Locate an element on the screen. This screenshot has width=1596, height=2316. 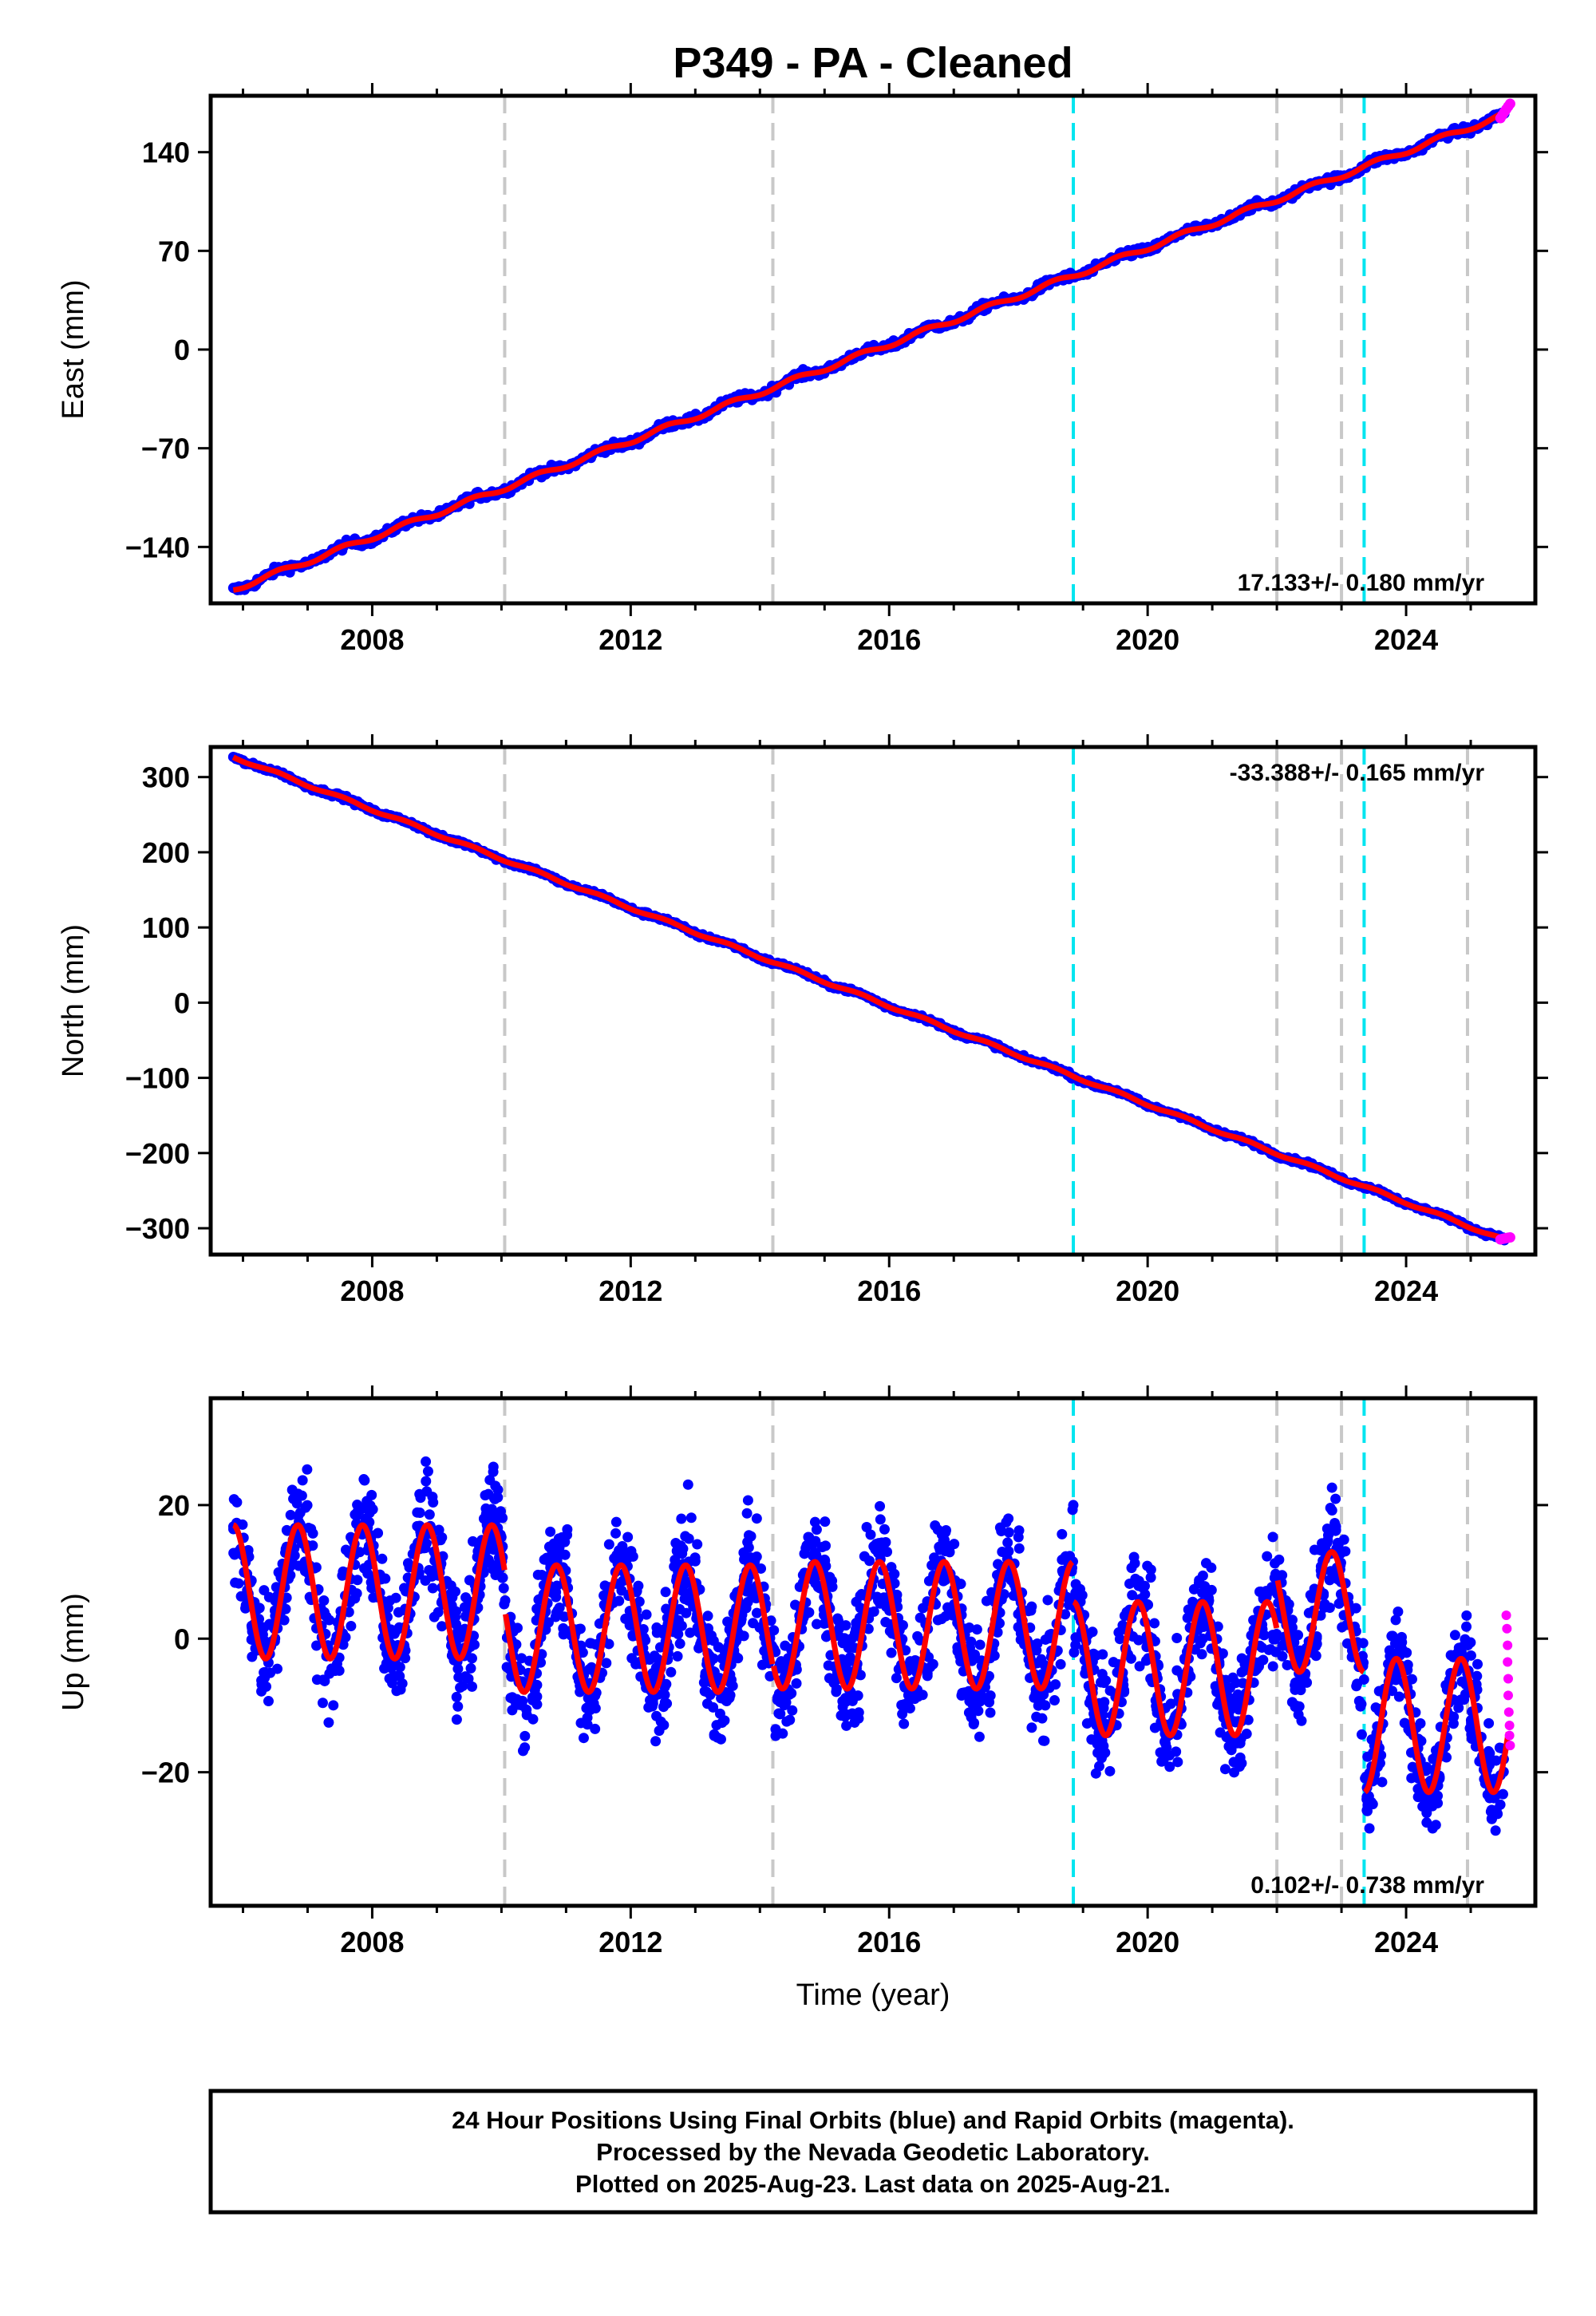
x-tick-label: 2024 is located at coordinates (1406, 639).